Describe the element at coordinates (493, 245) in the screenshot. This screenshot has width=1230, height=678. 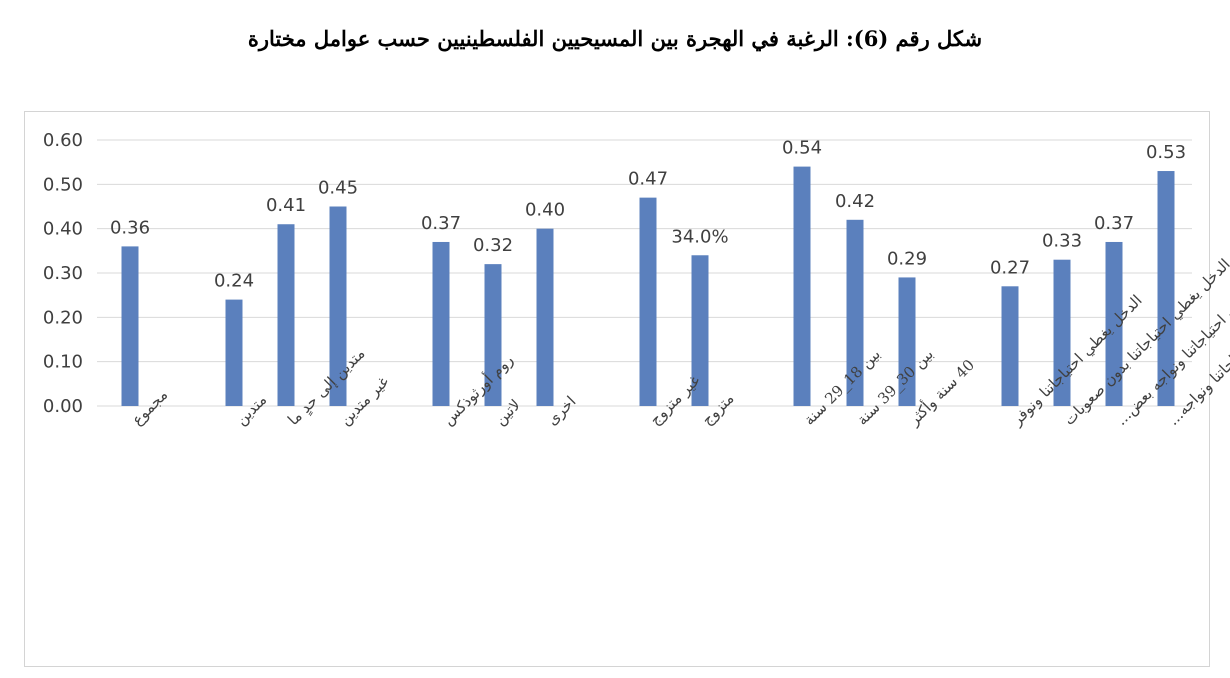
I see `data-label: 0.32` at that location.